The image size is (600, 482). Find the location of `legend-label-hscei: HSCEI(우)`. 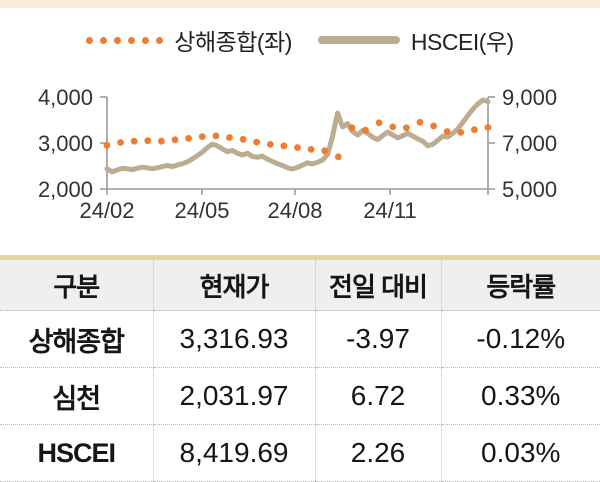

legend-label-hscei: HSCEI(우) is located at coordinates (462, 42).